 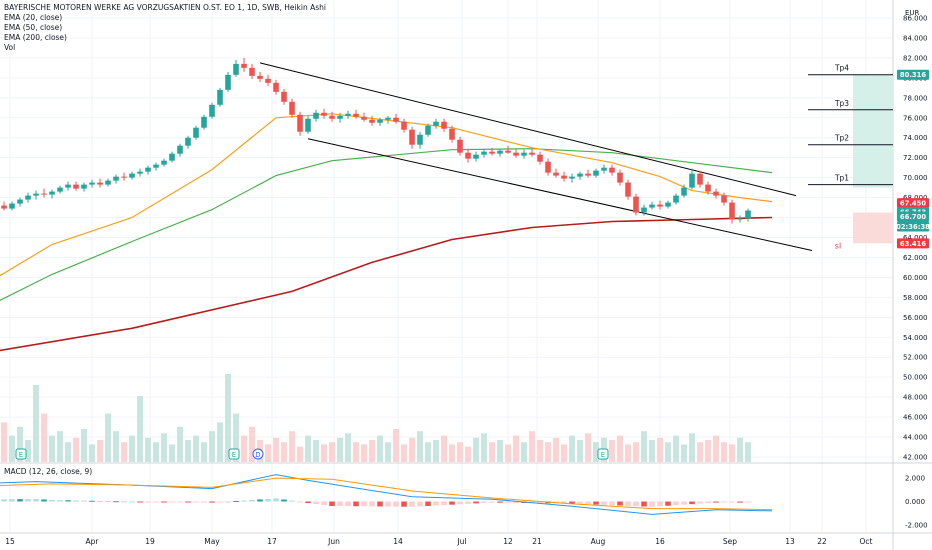 I want to click on price-tick-label: 56.000, so click(x=915, y=318).